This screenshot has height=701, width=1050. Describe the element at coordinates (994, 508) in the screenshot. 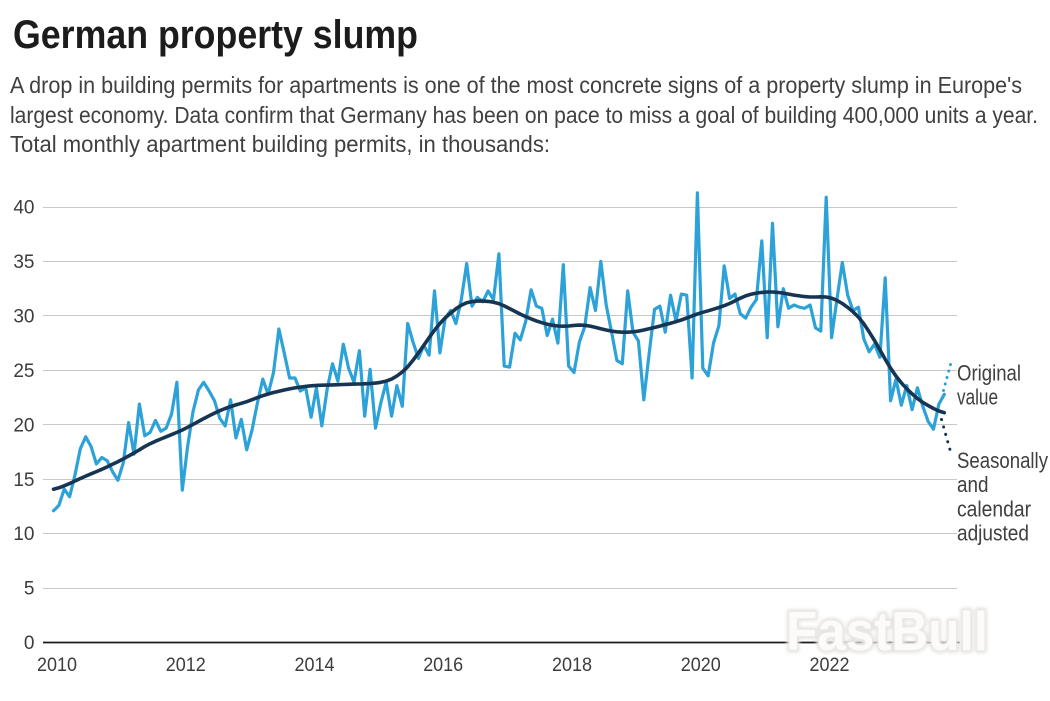

I see `svg-text: calendar` at that location.